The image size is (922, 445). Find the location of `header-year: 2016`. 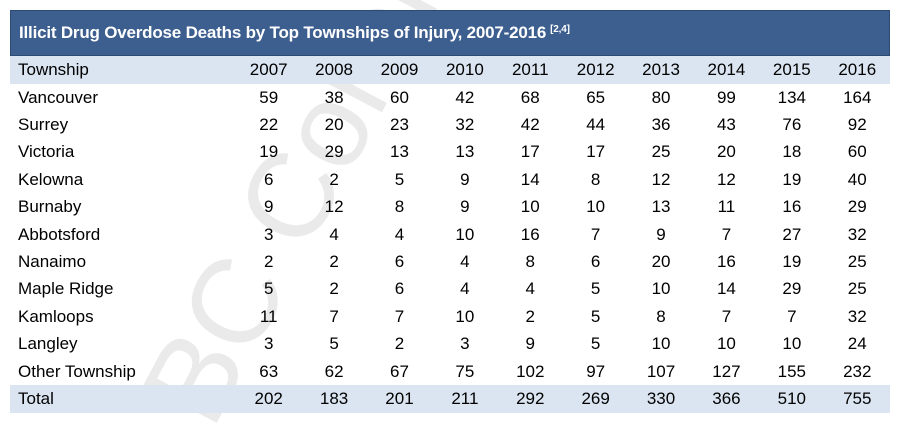

header-year: 2016 is located at coordinates (857, 69).